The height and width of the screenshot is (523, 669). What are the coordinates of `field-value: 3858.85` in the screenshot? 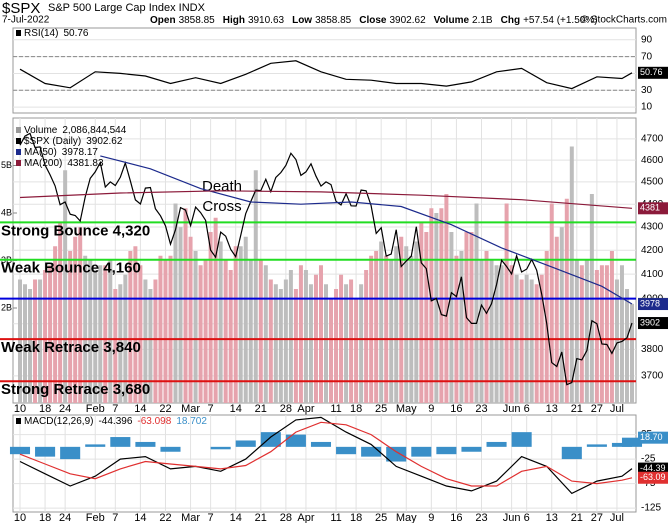 It's located at (333, 20).